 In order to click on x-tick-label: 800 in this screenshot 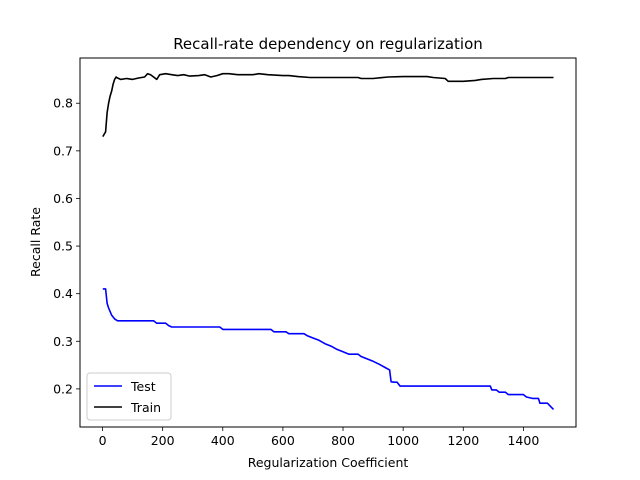, I will do `click(343, 440)`.